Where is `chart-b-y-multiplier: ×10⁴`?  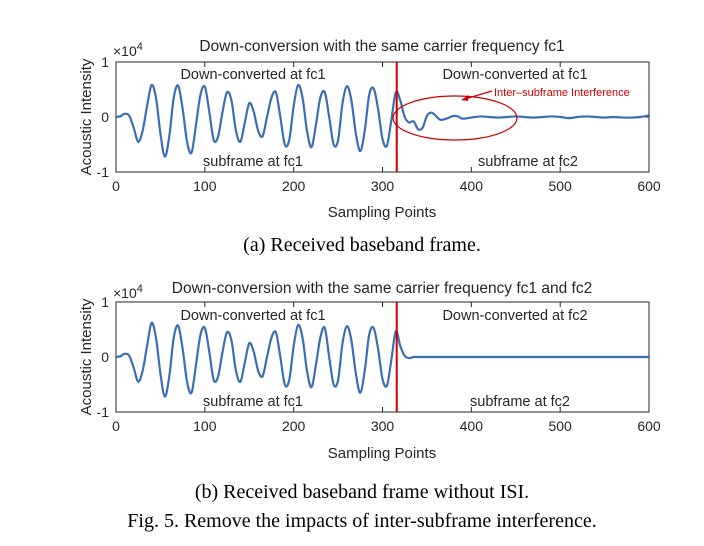 chart-b-y-multiplier: ×10⁴ is located at coordinates (128, 292).